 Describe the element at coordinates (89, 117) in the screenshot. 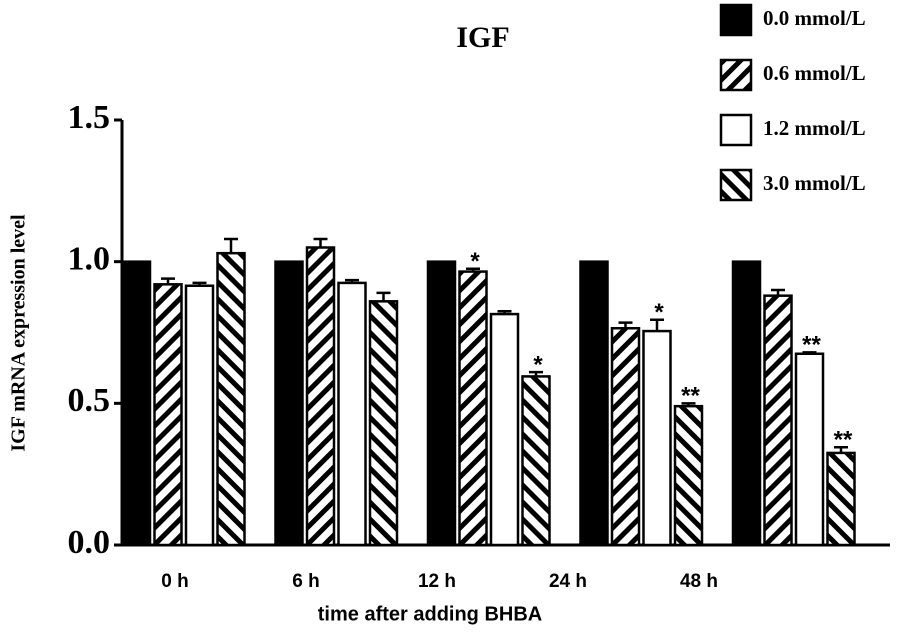

I see `y-tick-label: 1.5` at that location.